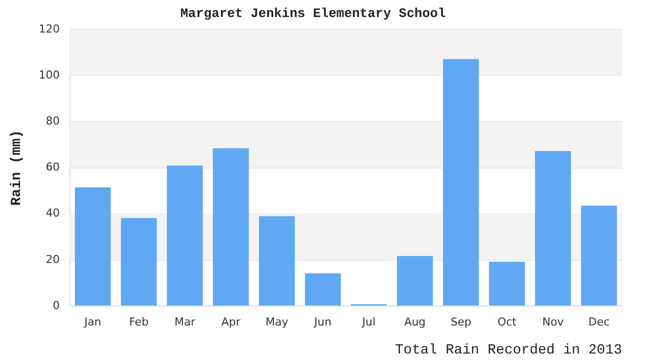  Describe the element at coordinates (231, 321) in the screenshot. I see `x-tick-label: Apr` at that location.